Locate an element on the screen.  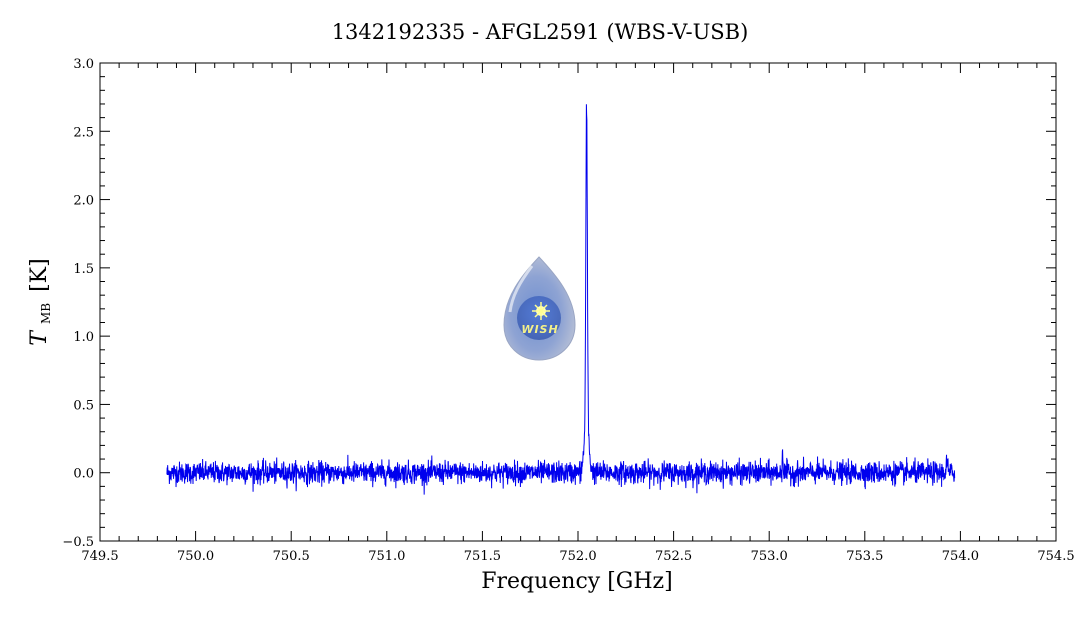
y-axis-label: T MB [K] is located at coordinates (41, 301).